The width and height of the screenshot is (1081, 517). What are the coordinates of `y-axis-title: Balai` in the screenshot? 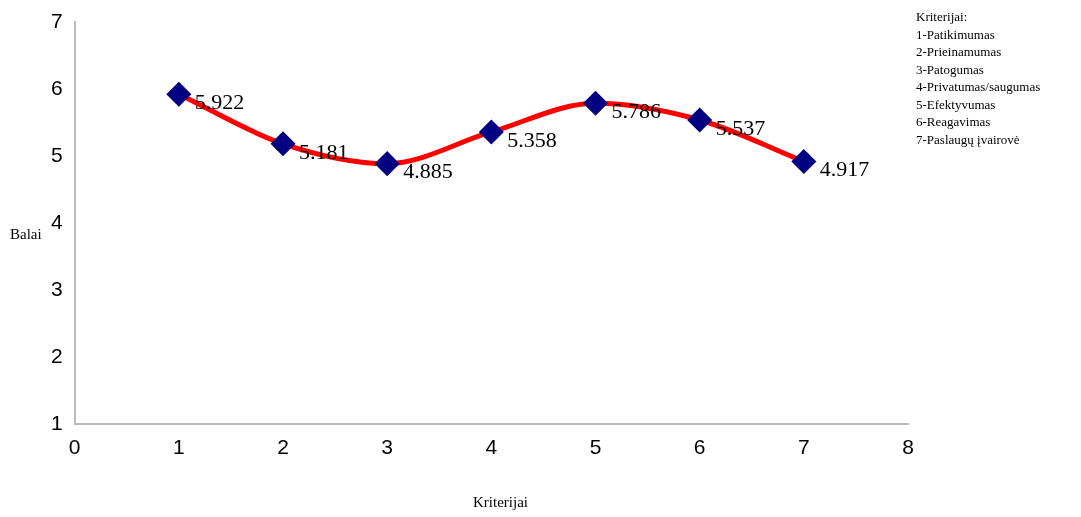 It's located at (26, 234).